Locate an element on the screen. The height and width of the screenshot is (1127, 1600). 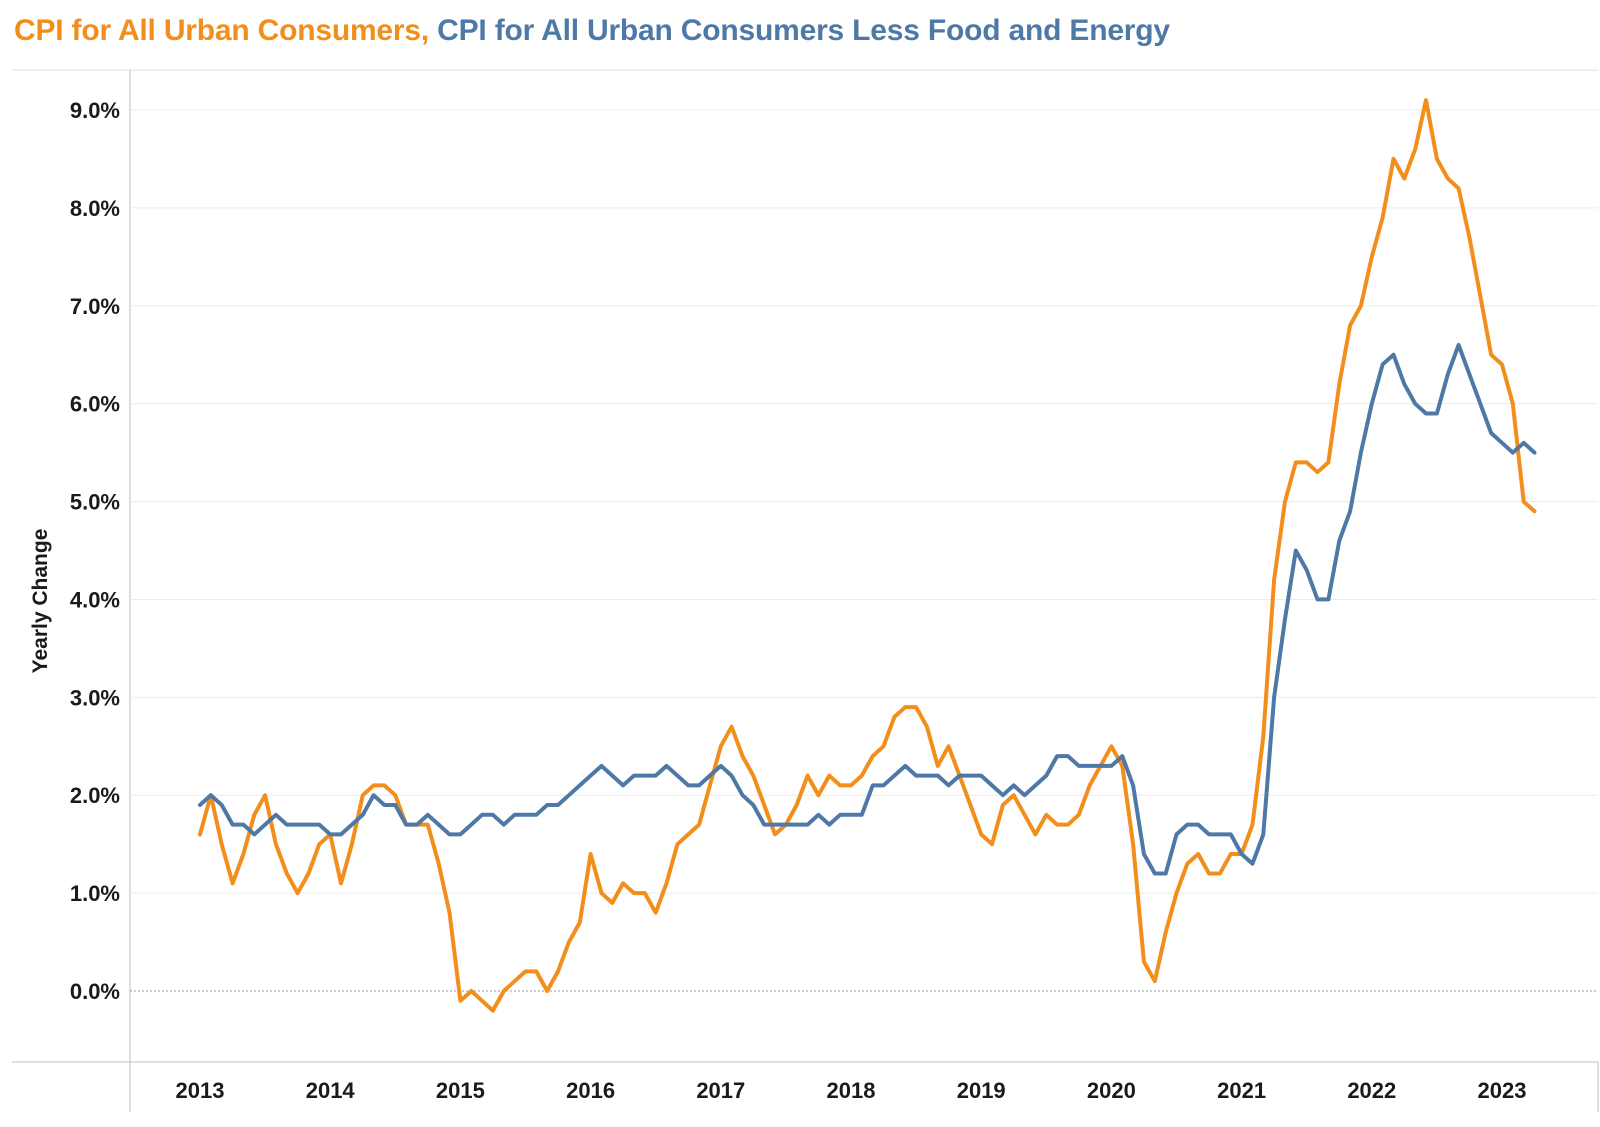
y-axis-title: Yearly Change is located at coordinates (40, 601).